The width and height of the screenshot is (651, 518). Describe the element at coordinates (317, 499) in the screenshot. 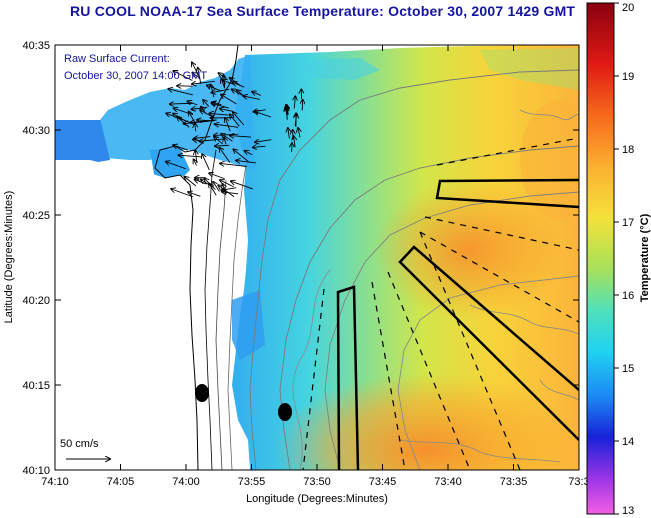

I see `x-axis-label: Longitude (Degrees:Minutes)` at that location.